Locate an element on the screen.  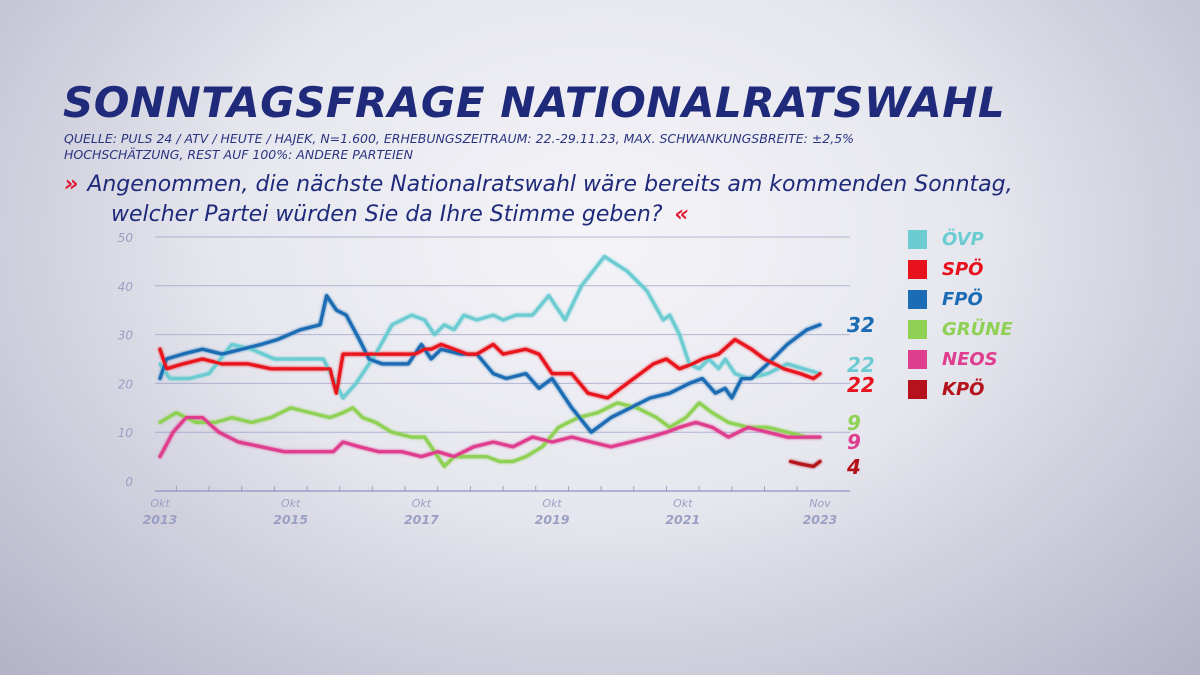
y-tick-label: 40 is located at coordinates (126, 287).